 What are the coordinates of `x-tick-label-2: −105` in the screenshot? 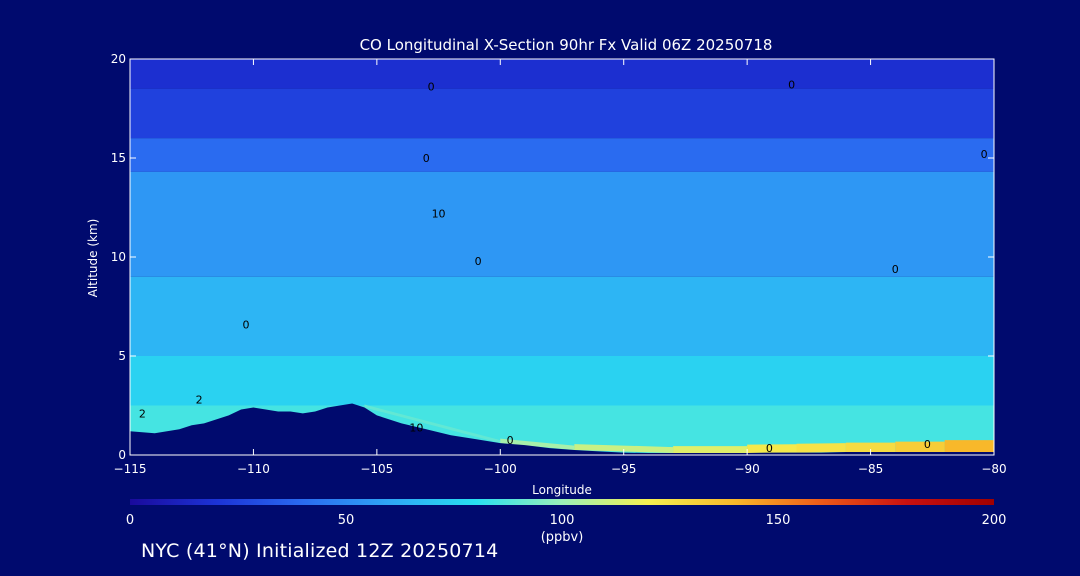 It's located at (376, 469).